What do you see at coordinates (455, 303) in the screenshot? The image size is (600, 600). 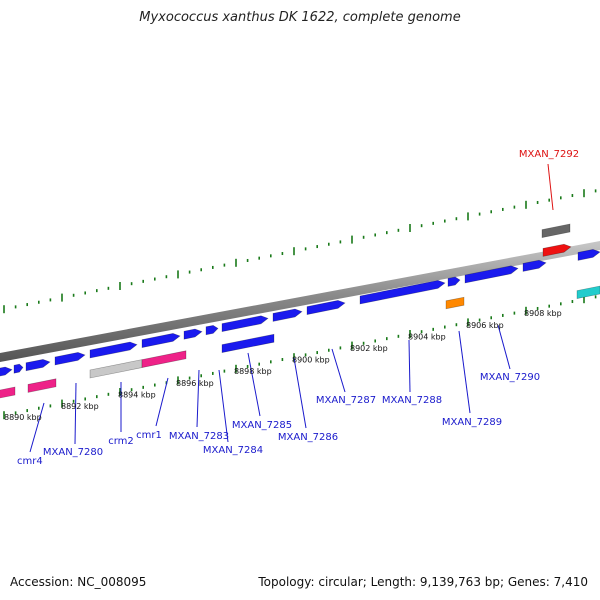 I see `orange-feature` at bounding box center [455, 303].